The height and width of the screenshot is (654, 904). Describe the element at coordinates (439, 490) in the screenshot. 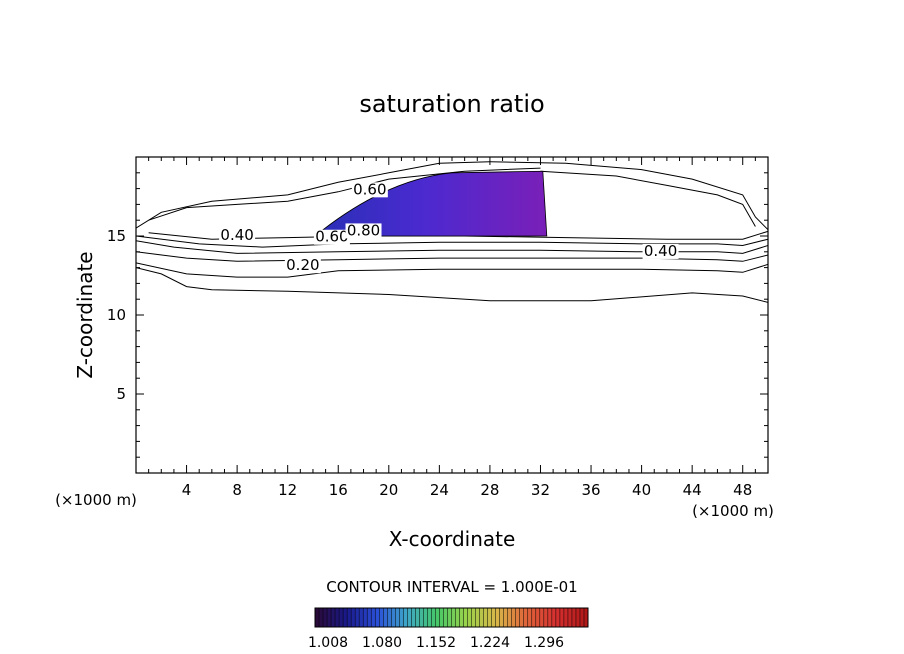

I see `x-tick-label: 24` at that location.